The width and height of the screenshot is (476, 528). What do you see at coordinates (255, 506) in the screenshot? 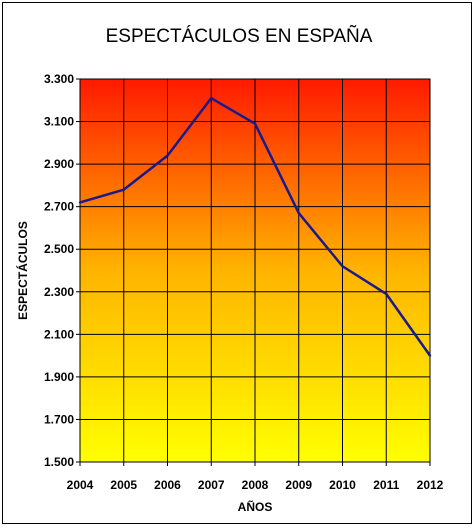
I see `x-axis-title: AÑOS` at bounding box center [255, 506].